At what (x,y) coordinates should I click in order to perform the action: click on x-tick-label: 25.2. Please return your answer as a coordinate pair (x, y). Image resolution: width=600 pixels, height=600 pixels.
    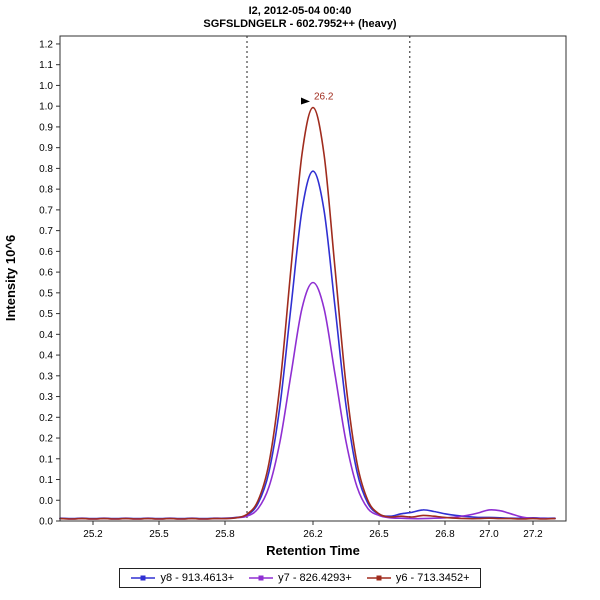
    Looking at the image, I should click on (93, 534).